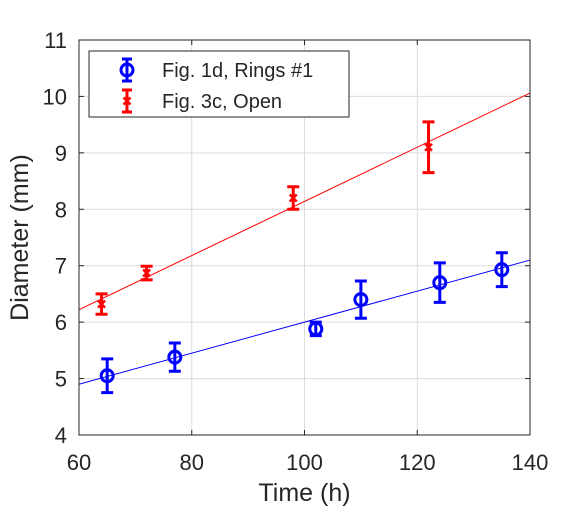 Image resolution: width=586 pixels, height=508 pixels. What do you see at coordinates (55, 40) in the screenshot?
I see `y-tick-label: 11` at bounding box center [55, 40].